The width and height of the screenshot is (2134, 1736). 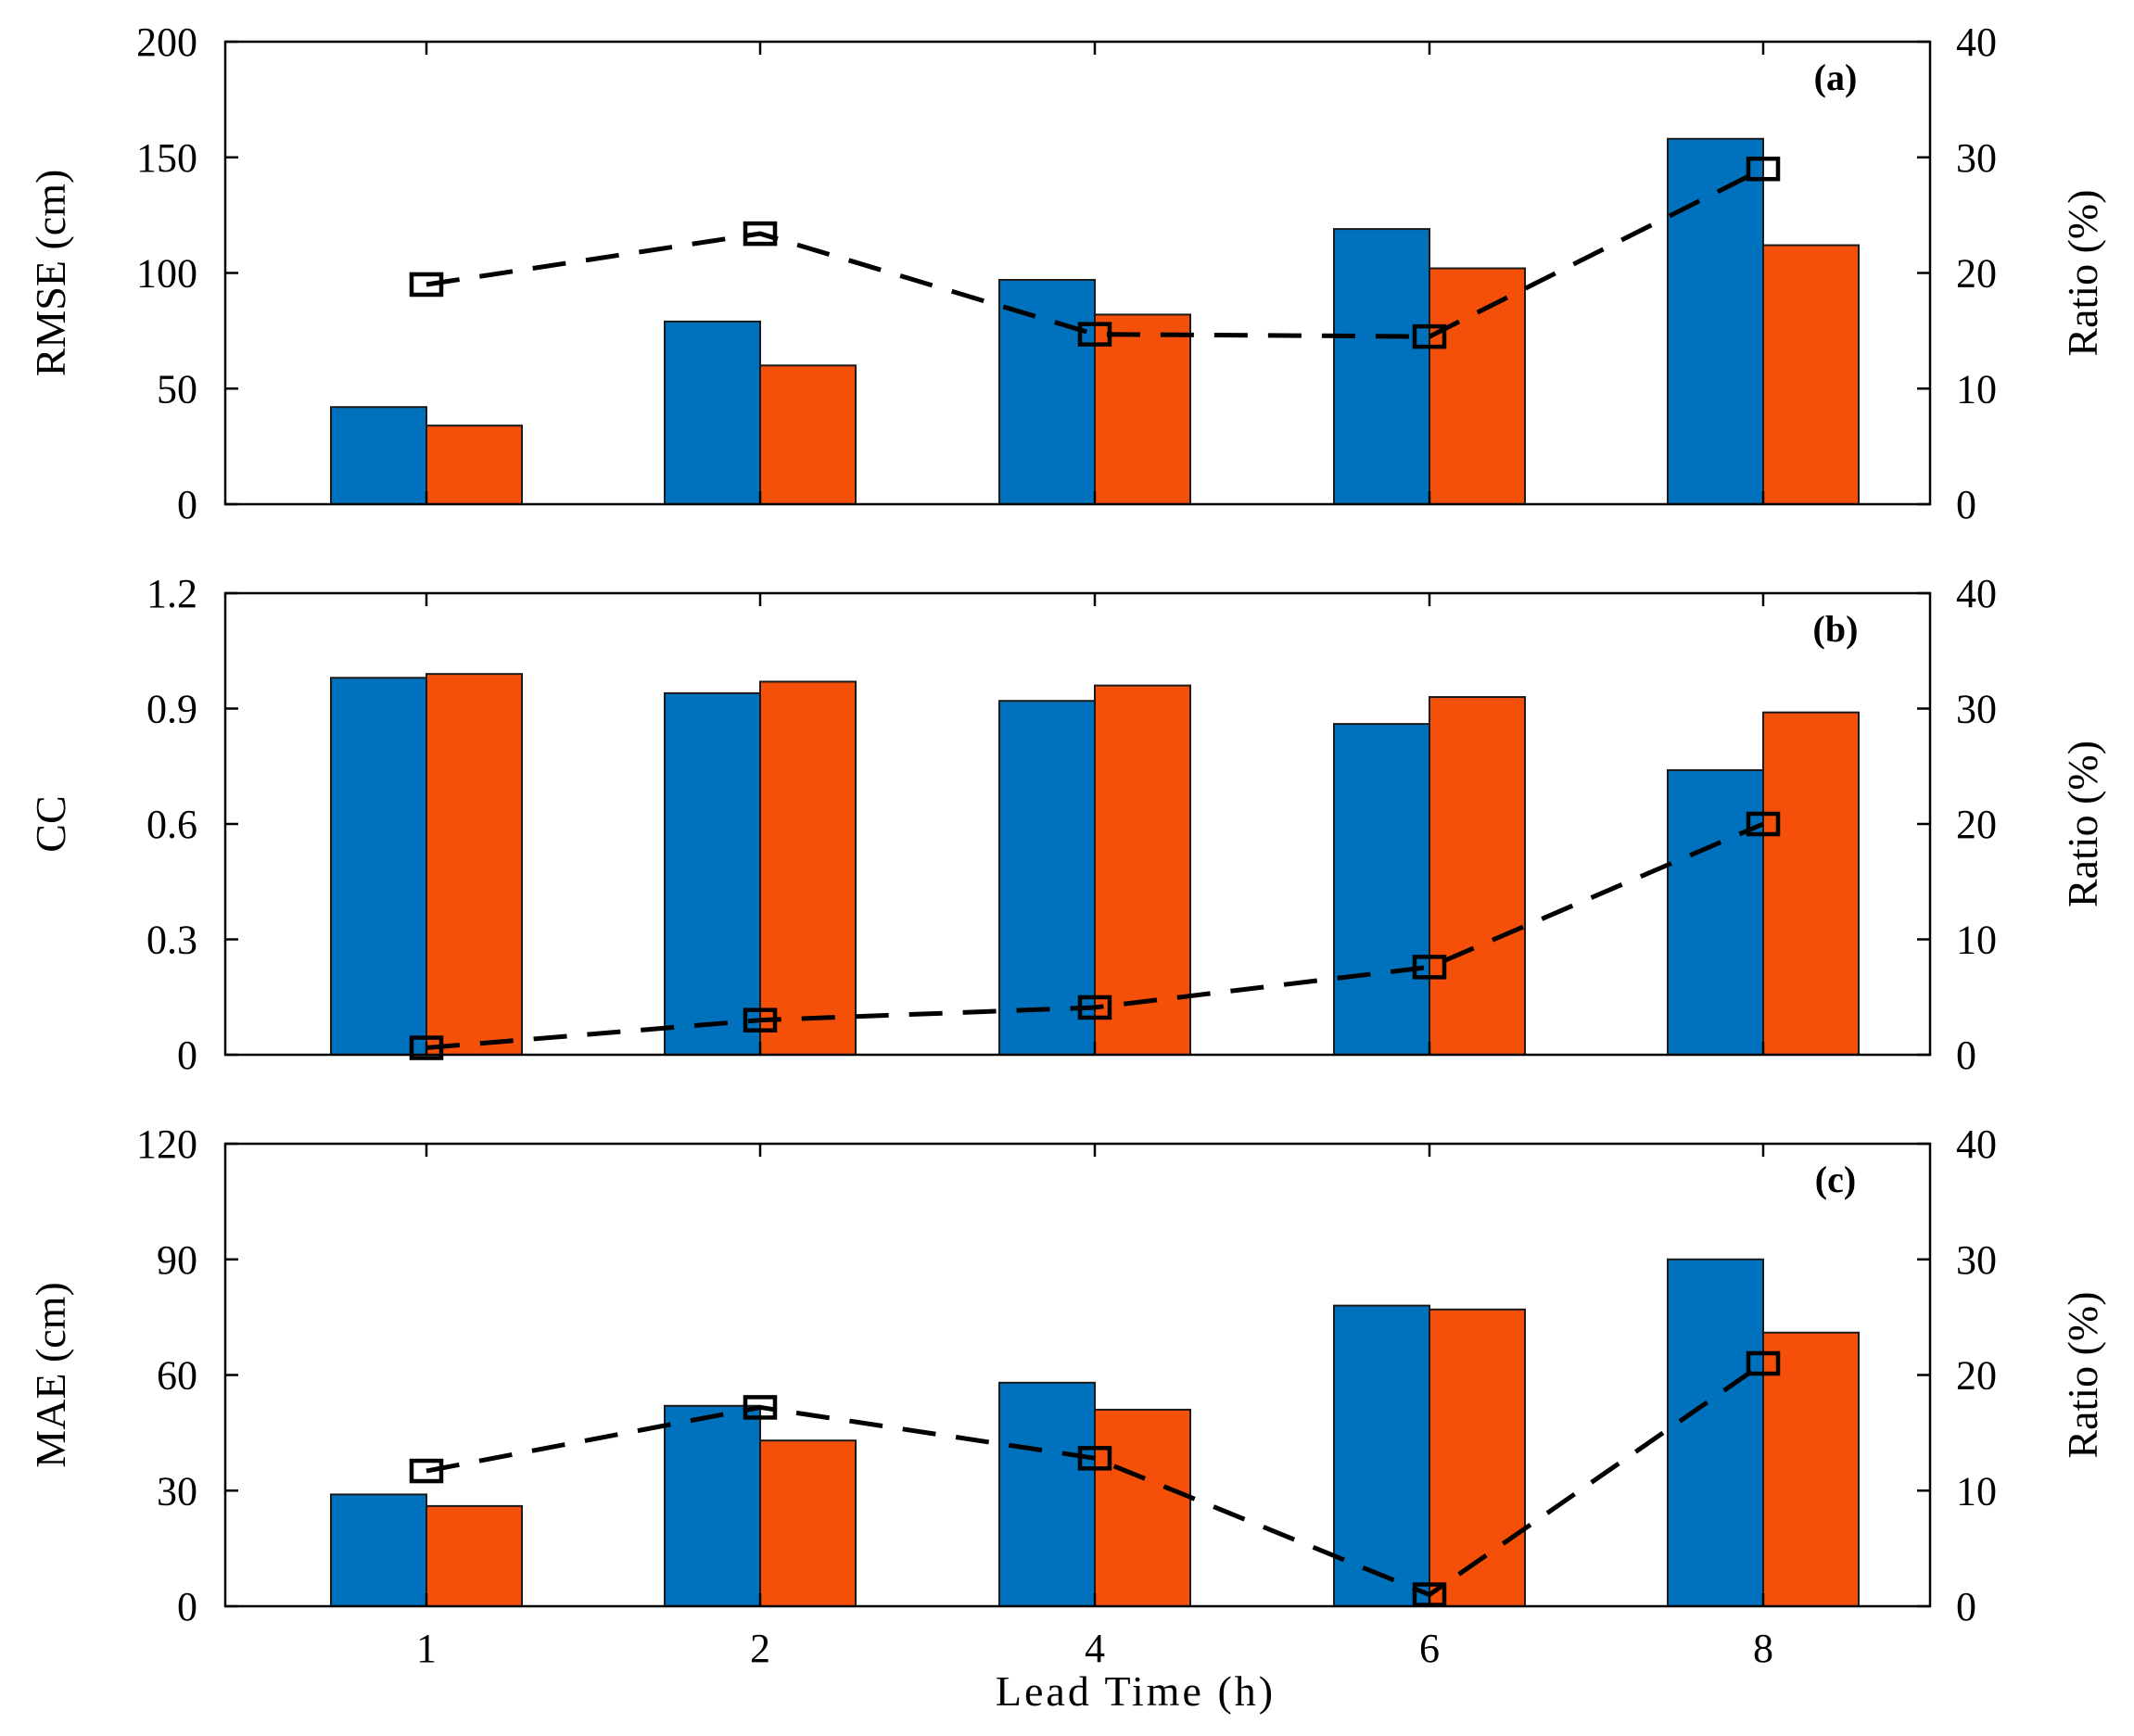 What do you see at coordinates (166, 158) in the screenshot?
I see `y-tick-label: 150` at bounding box center [166, 158].